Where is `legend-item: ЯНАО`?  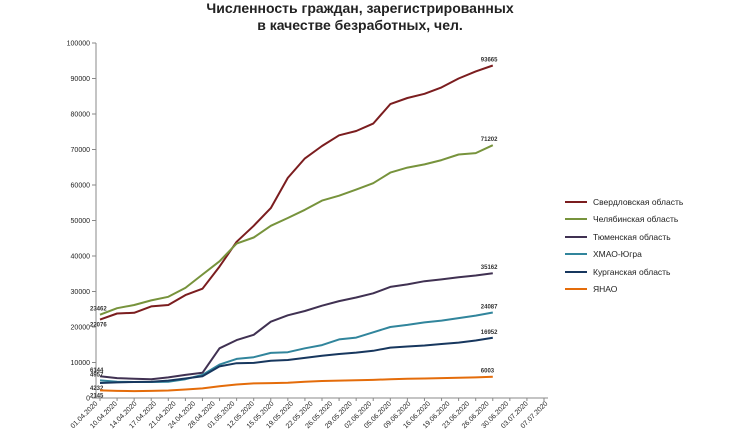 legend-item: ЯНАО is located at coordinates (647, 290).